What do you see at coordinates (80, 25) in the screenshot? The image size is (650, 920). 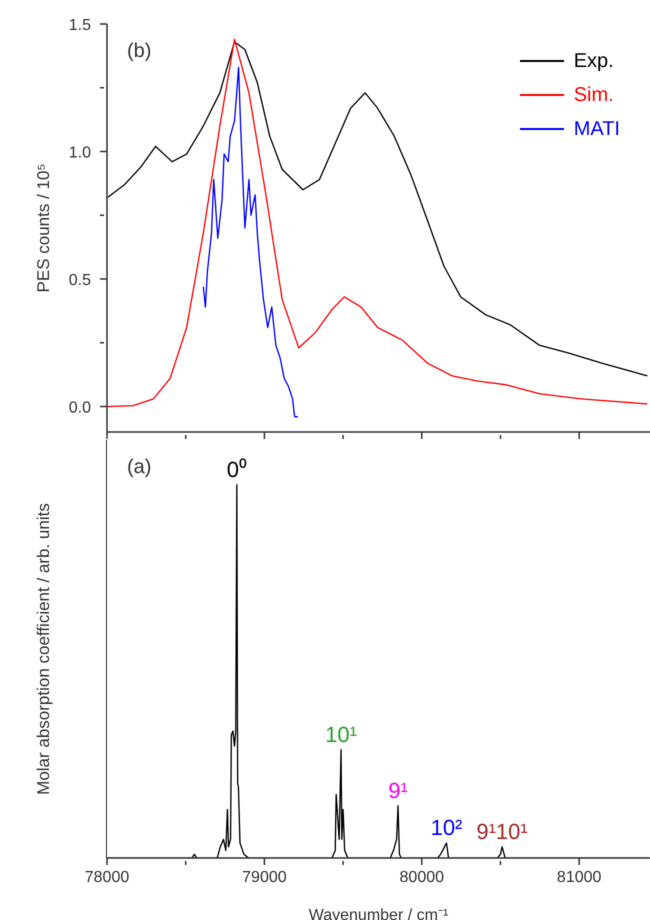 I see `y-tick-label: 1.5` at bounding box center [80, 25].